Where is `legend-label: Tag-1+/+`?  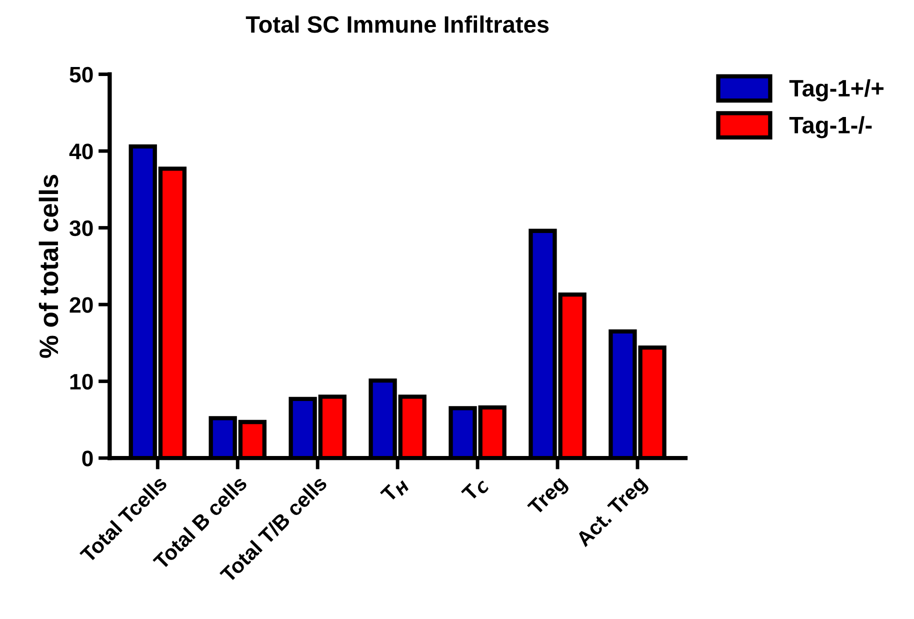
legend-label: Tag-1+/+ is located at coordinates (836, 90).